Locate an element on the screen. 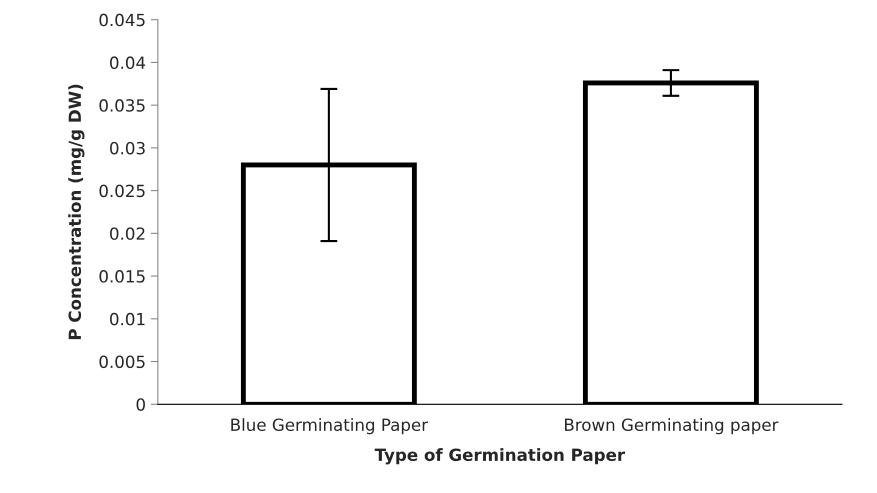 The height and width of the screenshot is (493, 877). x-axis-title: Type of Germination Paper is located at coordinates (500, 456).